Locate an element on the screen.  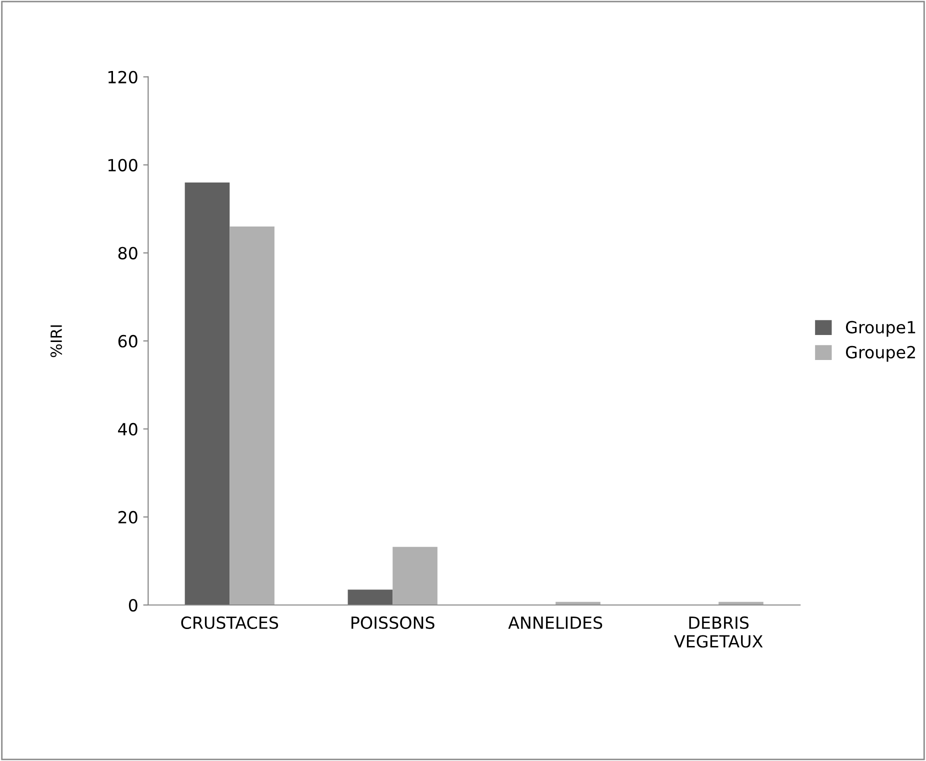
x-tick-label: POISSONS is located at coordinates (393, 623).